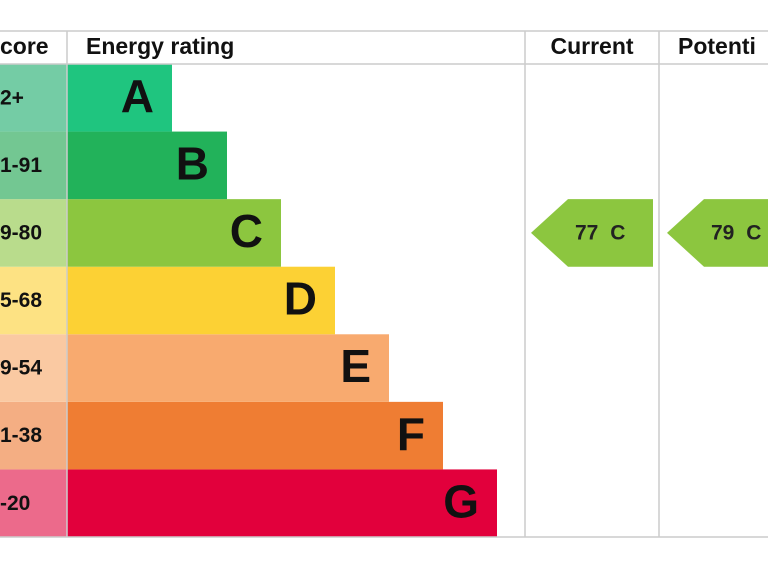 The width and height of the screenshot is (768, 576). Describe the element at coordinates (21, 300) in the screenshot. I see `score-label: 5-68` at that location.